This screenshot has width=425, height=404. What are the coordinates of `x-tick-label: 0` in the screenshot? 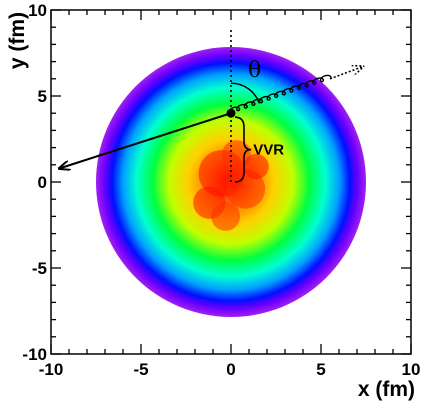 It's located at (230, 369).